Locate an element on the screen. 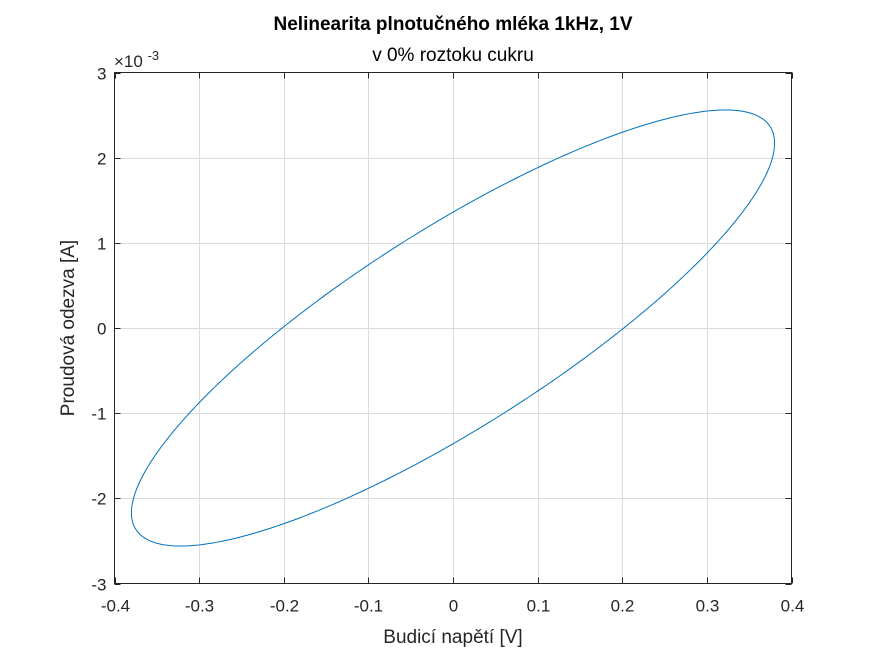 Image resolution: width=875 pixels, height=656 pixels. x-tick-label: 0.1 is located at coordinates (539, 606).